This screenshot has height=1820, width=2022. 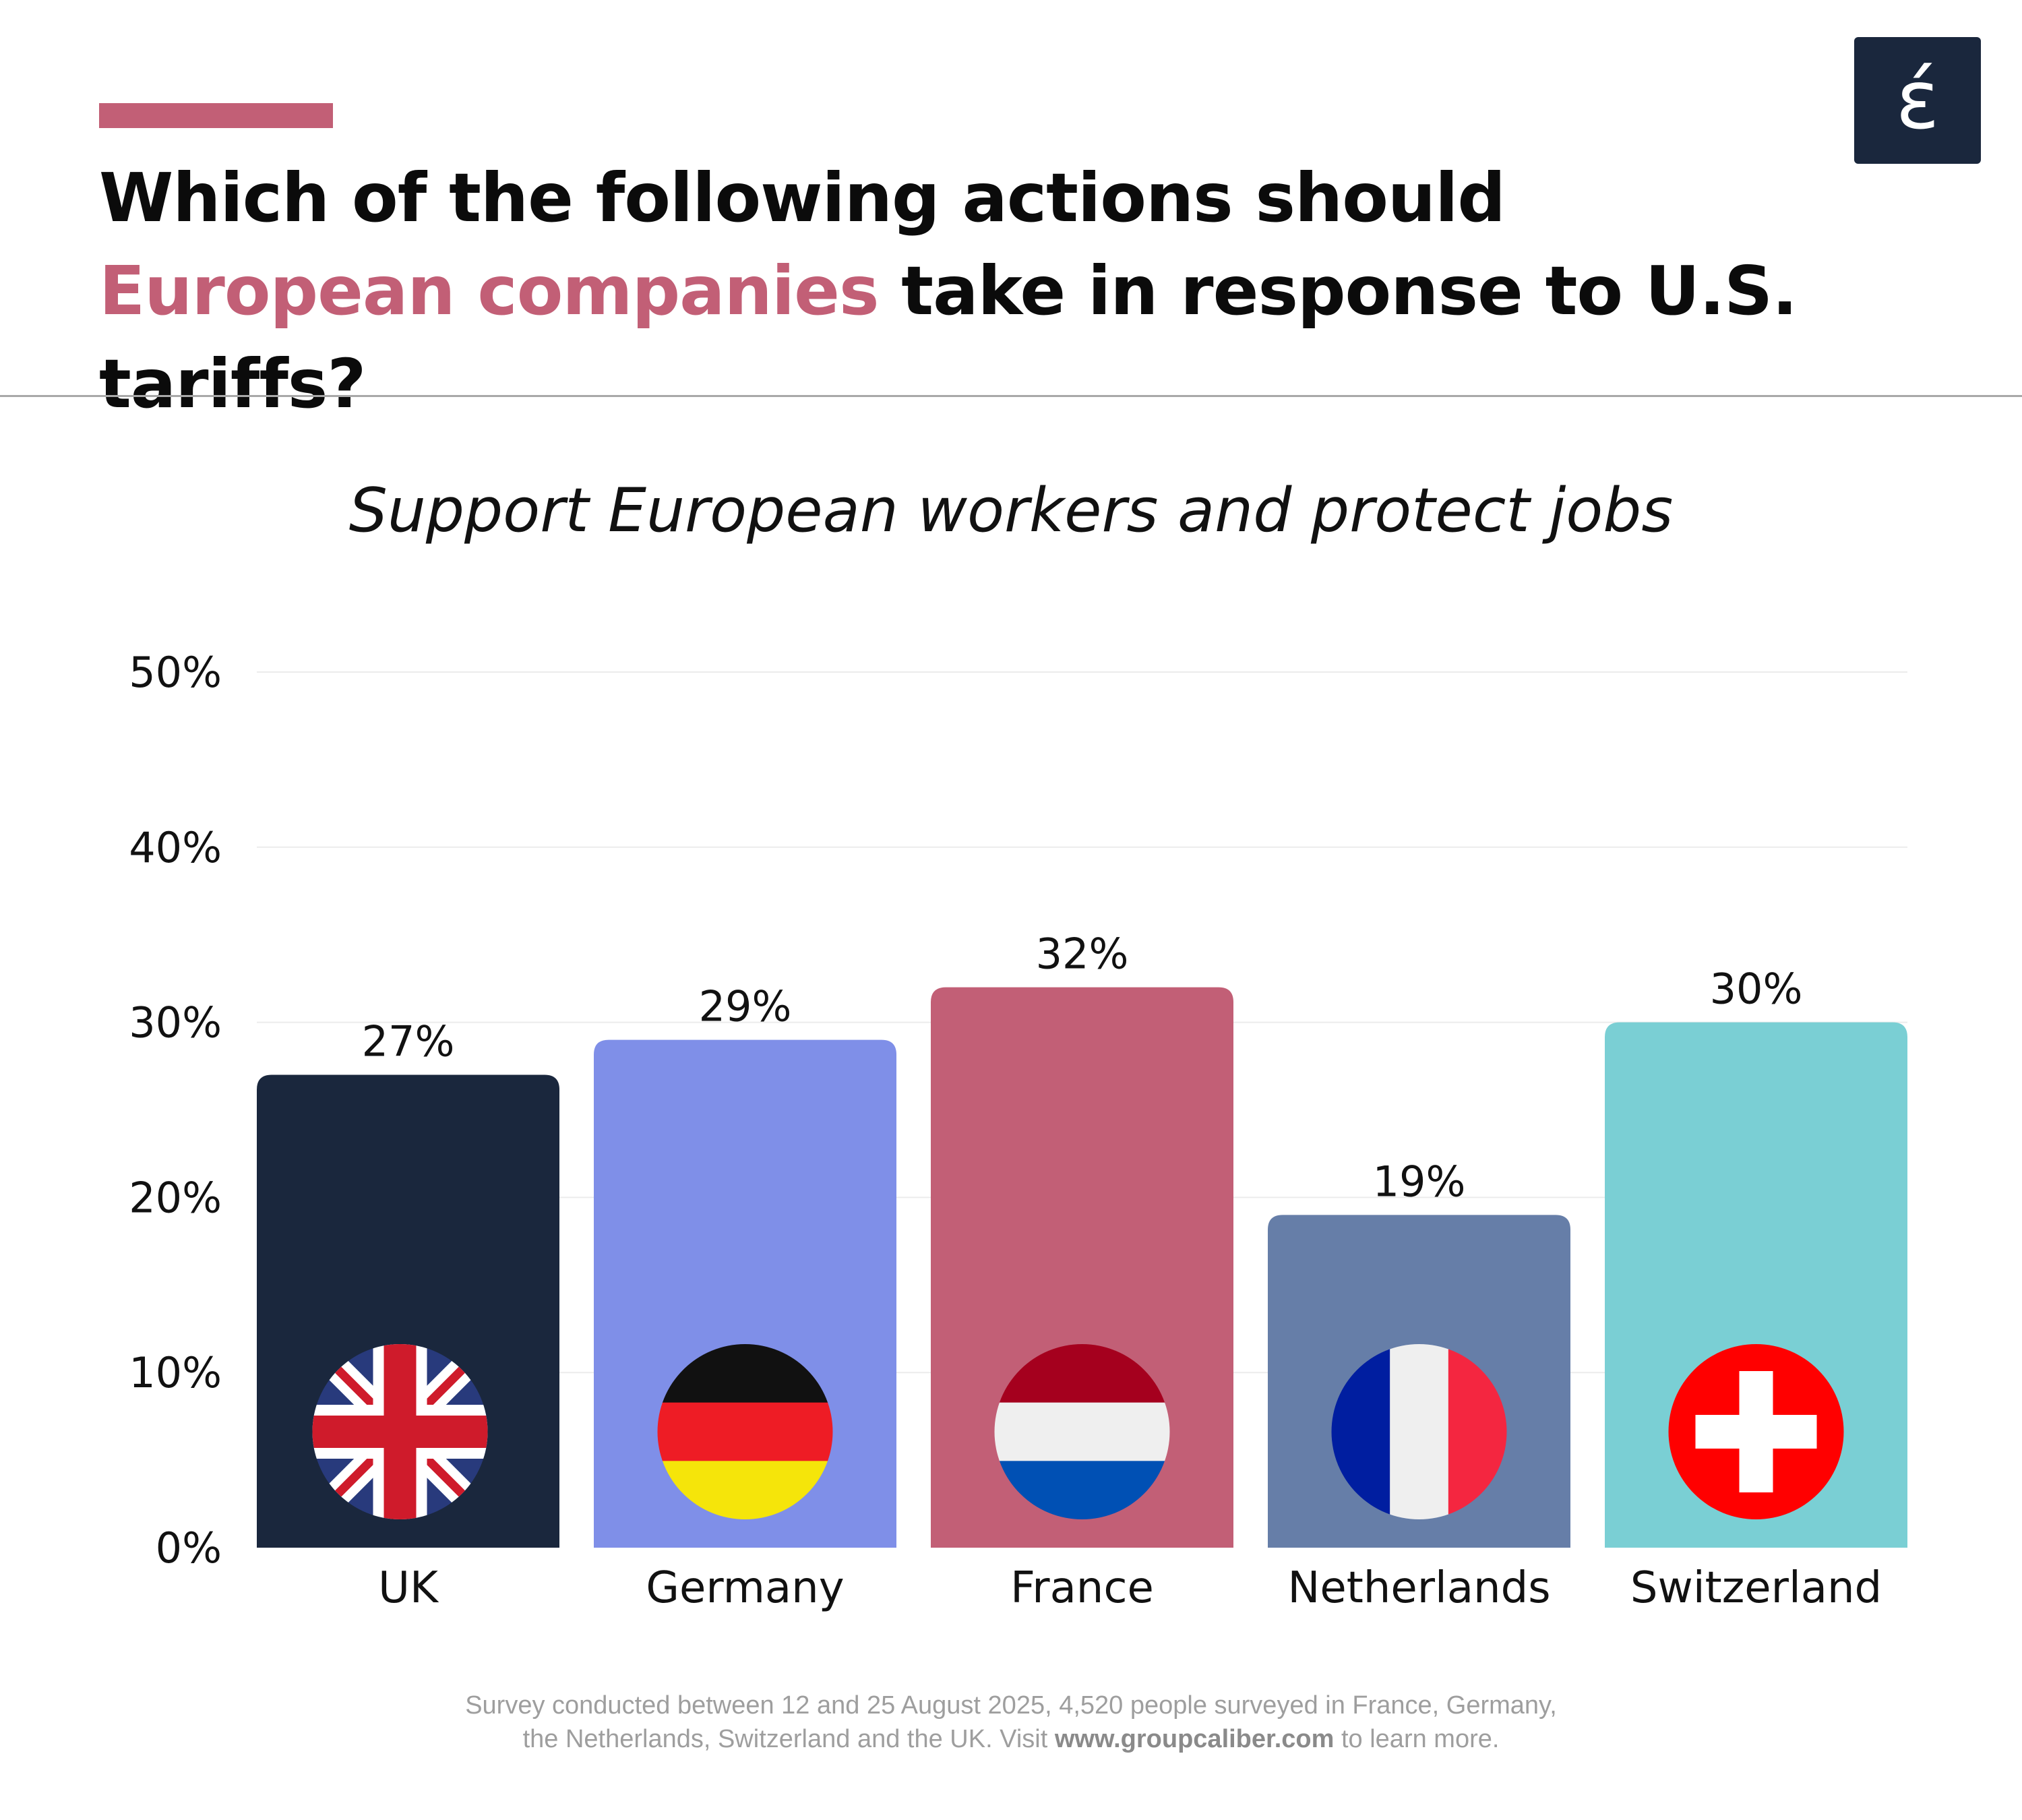 I want to click on y-tick-label: 30%, so click(x=175, y=1023).